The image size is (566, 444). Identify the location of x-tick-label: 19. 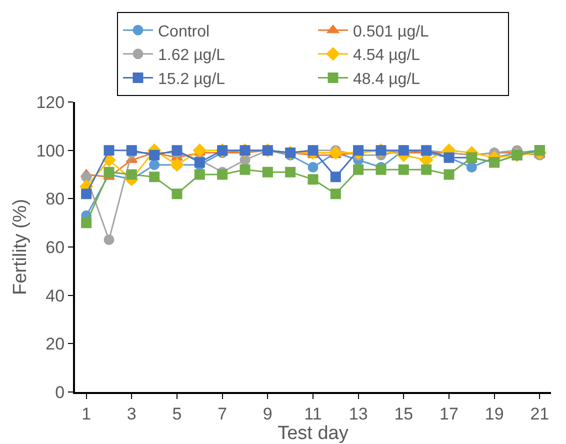
(494, 414).